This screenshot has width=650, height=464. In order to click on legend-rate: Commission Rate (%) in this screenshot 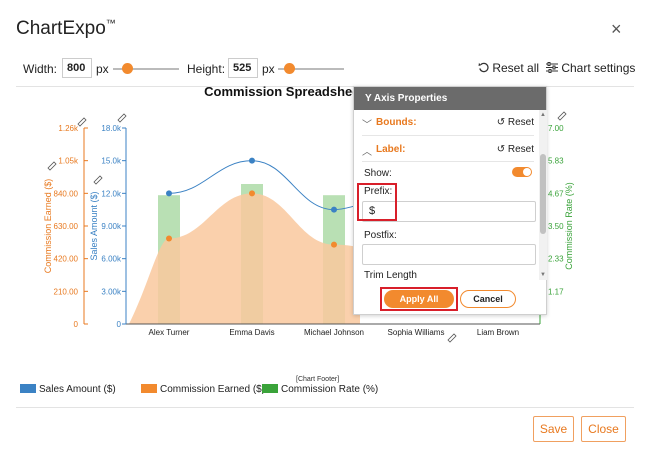, I will do `click(320, 389)`.